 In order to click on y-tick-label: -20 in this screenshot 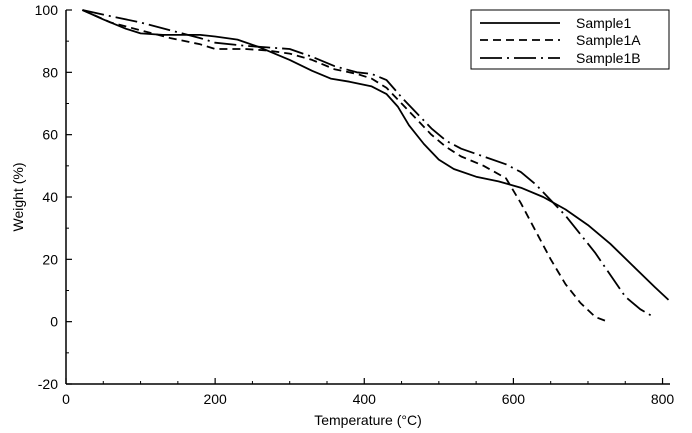, I will do `click(48, 384)`.